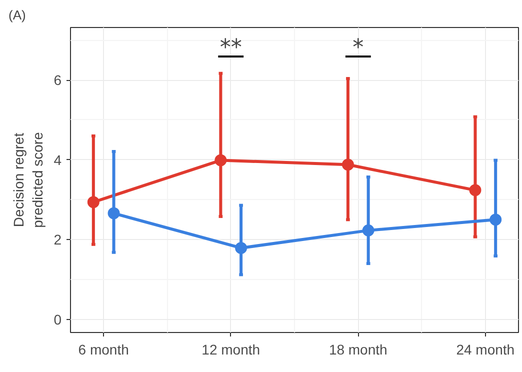  Describe the element at coordinates (231, 47) in the screenshot. I see `annotation: **` at that location.